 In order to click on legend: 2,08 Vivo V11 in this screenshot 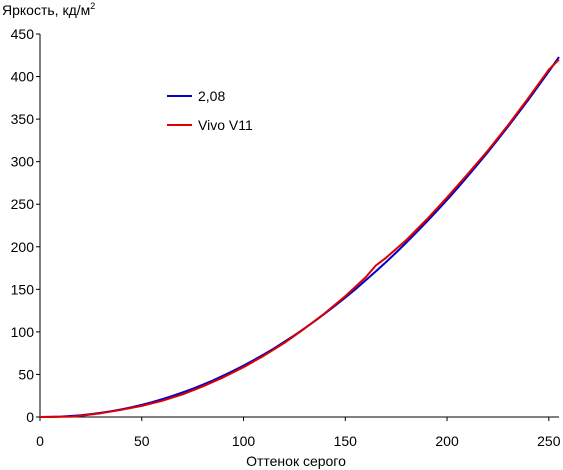, I will do `click(210, 110)`.